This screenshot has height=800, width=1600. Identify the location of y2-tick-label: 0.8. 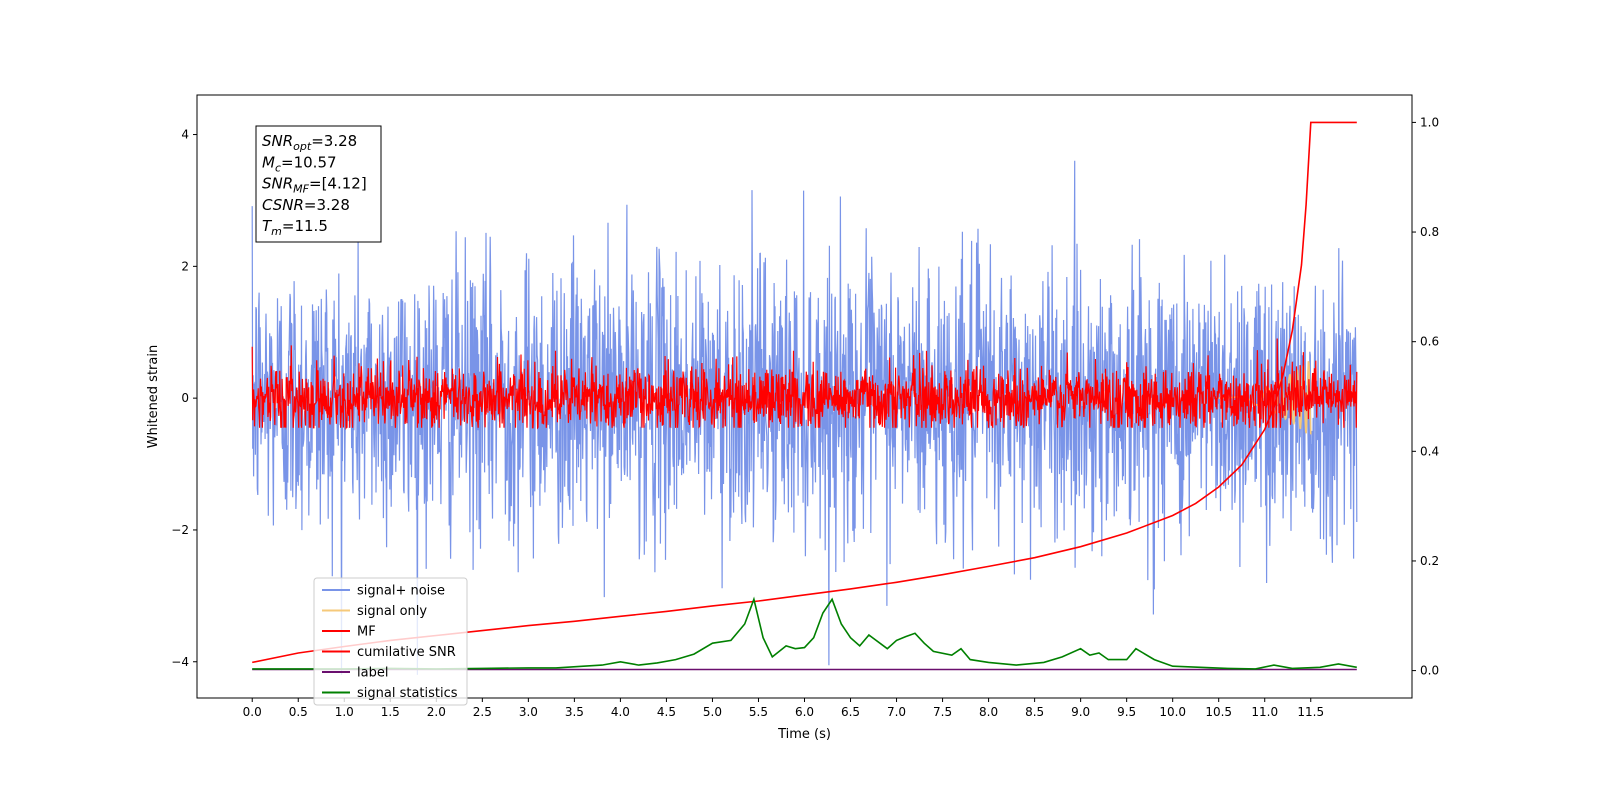
(1429, 232).